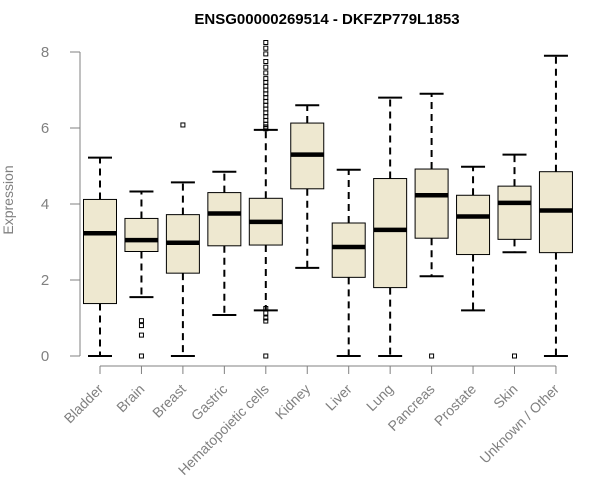 This screenshot has height=500, width=600. What do you see at coordinates (45, 204) in the screenshot?
I see `y-tick-label: 4` at bounding box center [45, 204].